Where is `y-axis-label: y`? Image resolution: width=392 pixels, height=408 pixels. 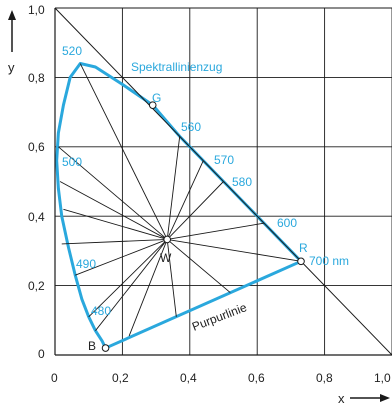 y-axis-label: y is located at coordinates (11, 67).